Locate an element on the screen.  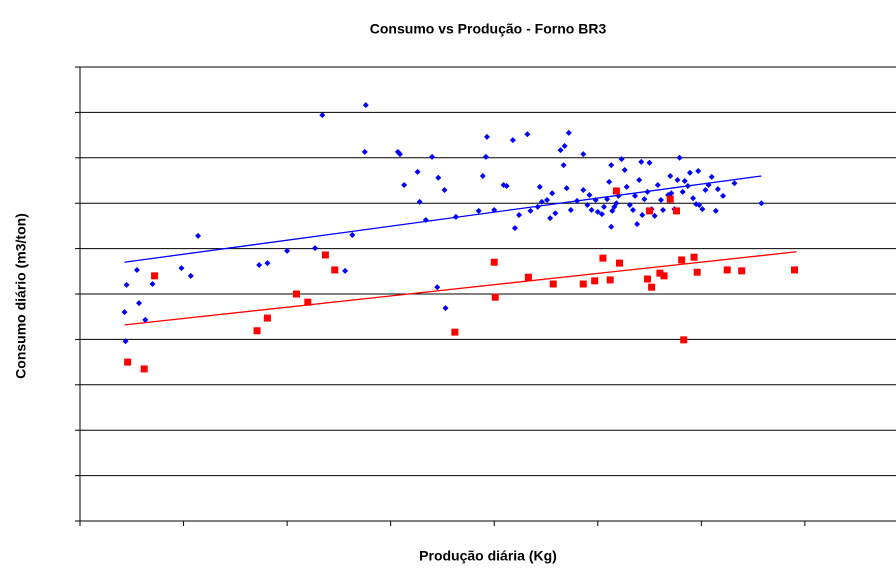
x-axis-label: Produção diária (Kg) is located at coordinates (488, 556).